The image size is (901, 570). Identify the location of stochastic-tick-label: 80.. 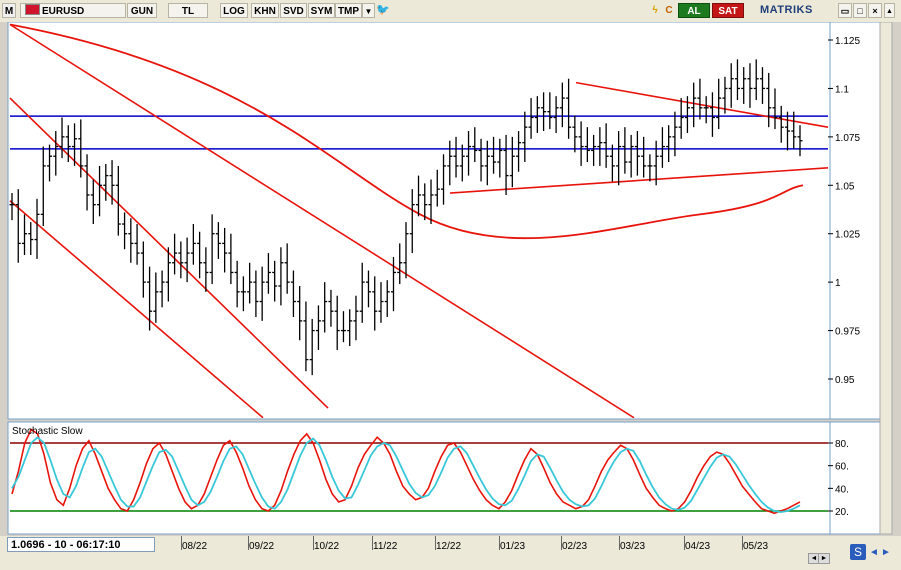
(842, 444).